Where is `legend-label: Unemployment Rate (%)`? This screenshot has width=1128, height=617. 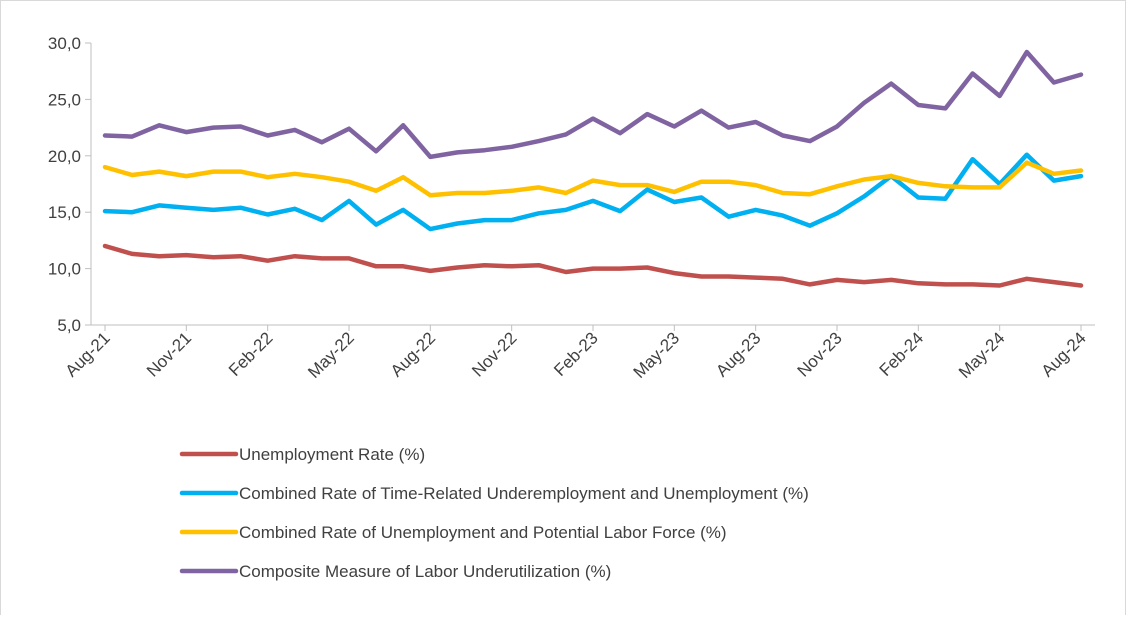
legend-label: Unemployment Rate (%) is located at coordinates (332, 454).